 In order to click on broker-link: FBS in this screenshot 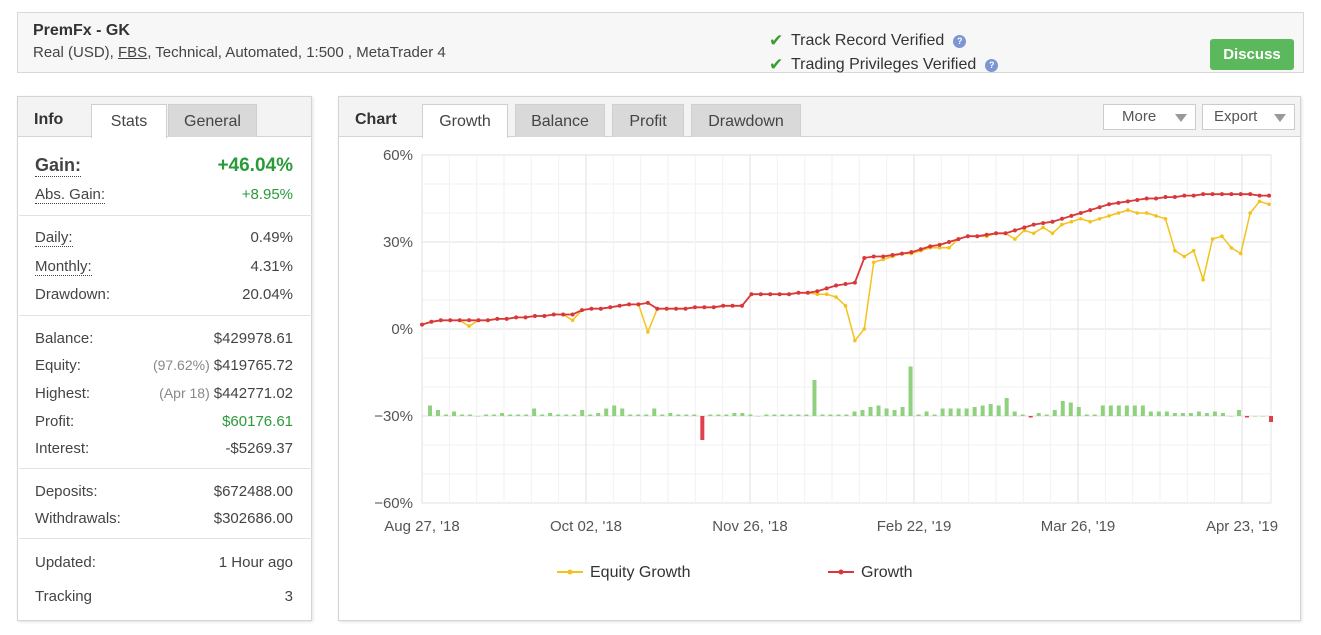, I will do `click(133, 52)`.